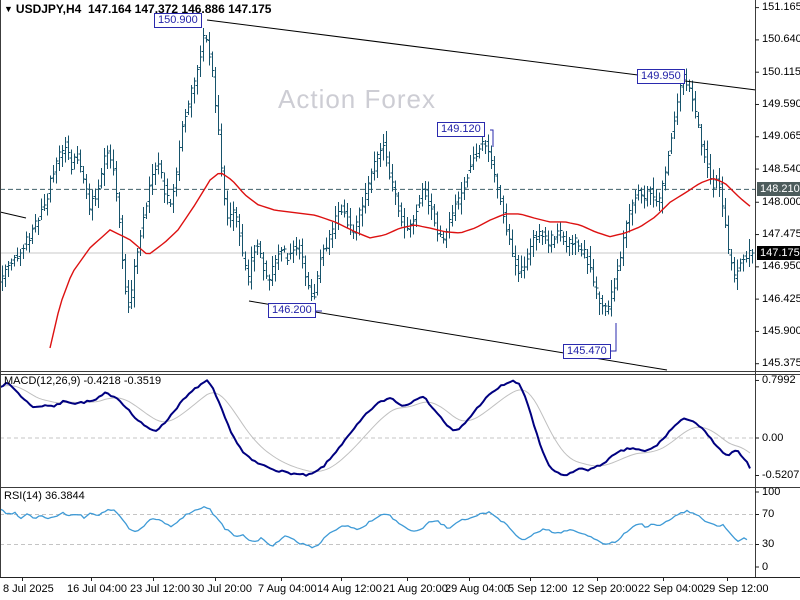  What do you see at coordinates (48, 9) in the screenshot?
I see `symbol-period-label: USDJPY,H4` at bounding box center [48, 9].